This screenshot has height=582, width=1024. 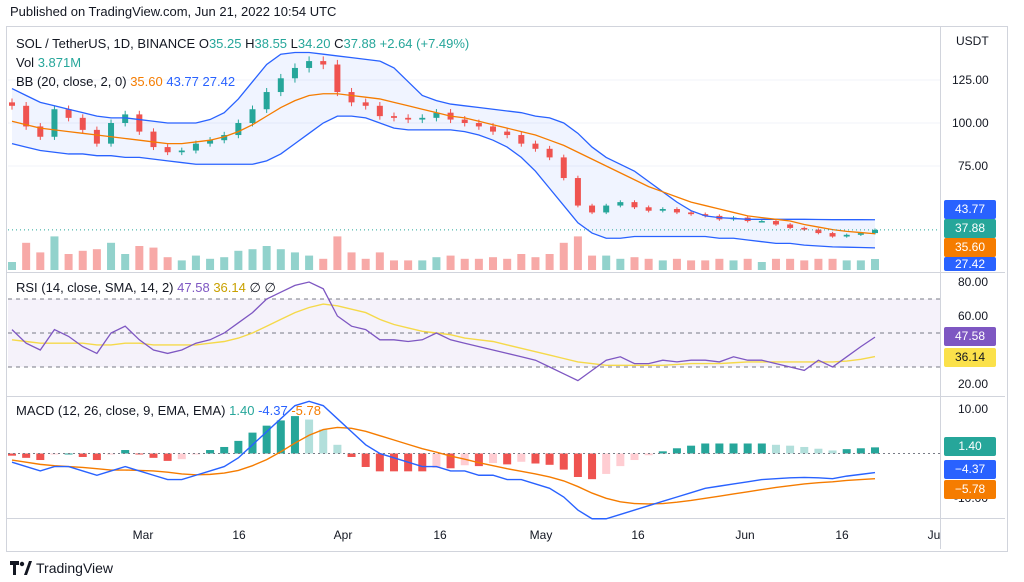 What do you see at coordinates (970, 264) in the screenshot?
I see `bb-lower-badge: 27.42` at bounding box center [970, 264].